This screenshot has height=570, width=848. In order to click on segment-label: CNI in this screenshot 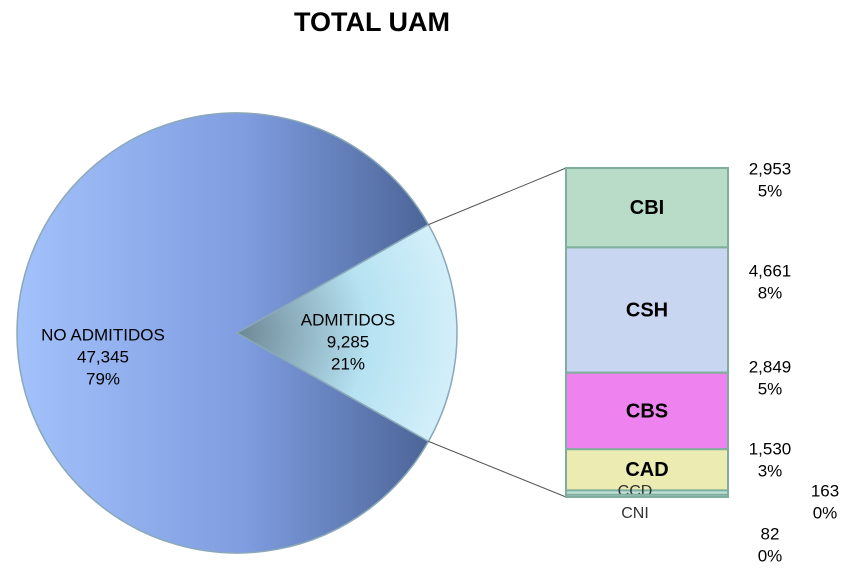, I will do `click(635, 513)`.